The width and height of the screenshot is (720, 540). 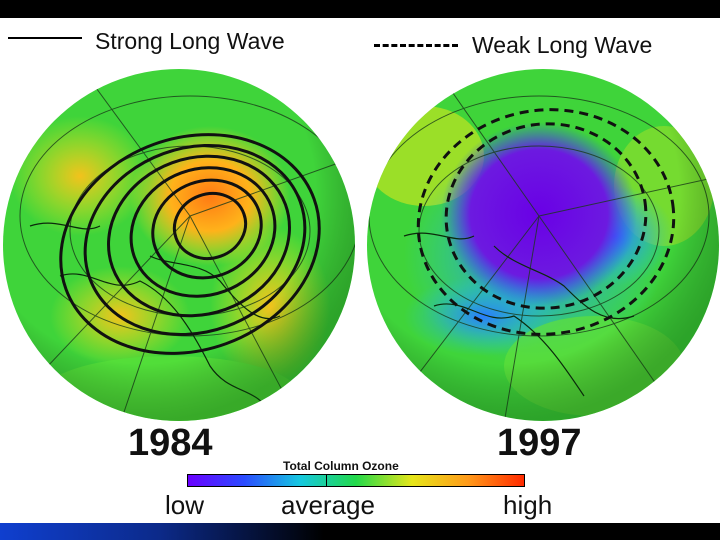 What do you see at coordinates (562, 45) in the screenshot?
I see `weak-long-wave-label: Weak Long Wave` at bounding box center [562, 45].